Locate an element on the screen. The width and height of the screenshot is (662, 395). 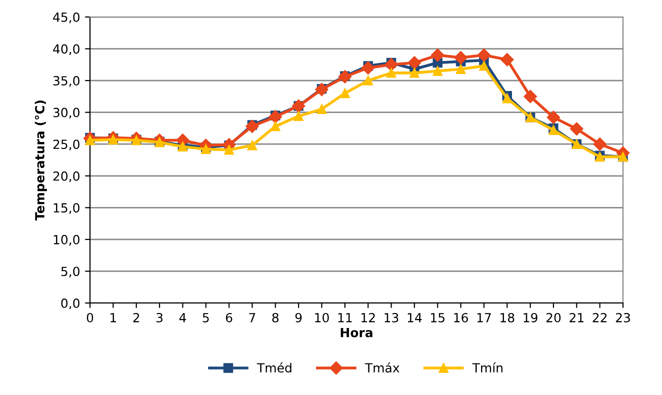
x-tick-label: 18 is located at coordinates (507, 317).